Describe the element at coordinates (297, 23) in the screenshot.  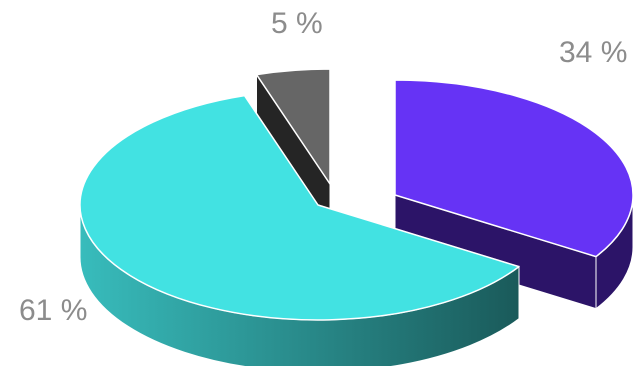
I see `slice-label-gray: 5 %` at that location.